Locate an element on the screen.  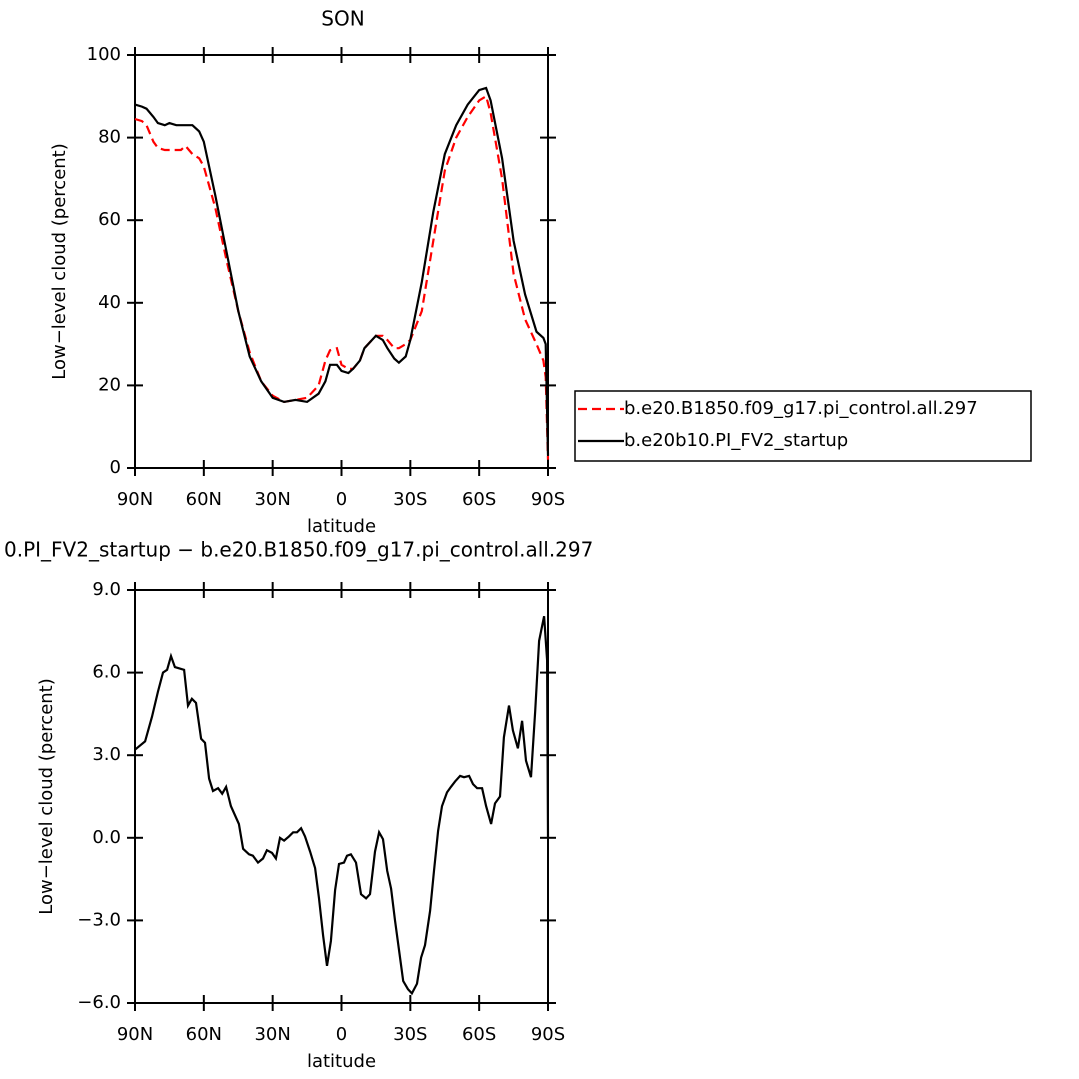
y-tick-label: 0 is located at coordinates (115, 467).